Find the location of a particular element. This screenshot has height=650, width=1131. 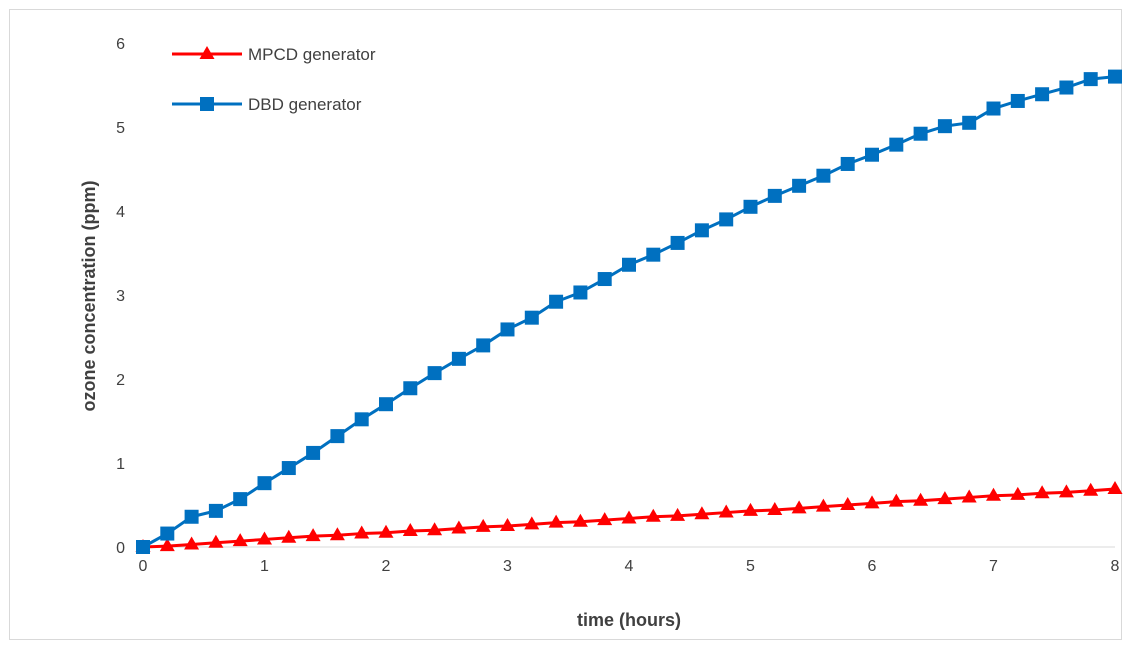

y-tick-label: 2 is located at coordinates (120, 380).